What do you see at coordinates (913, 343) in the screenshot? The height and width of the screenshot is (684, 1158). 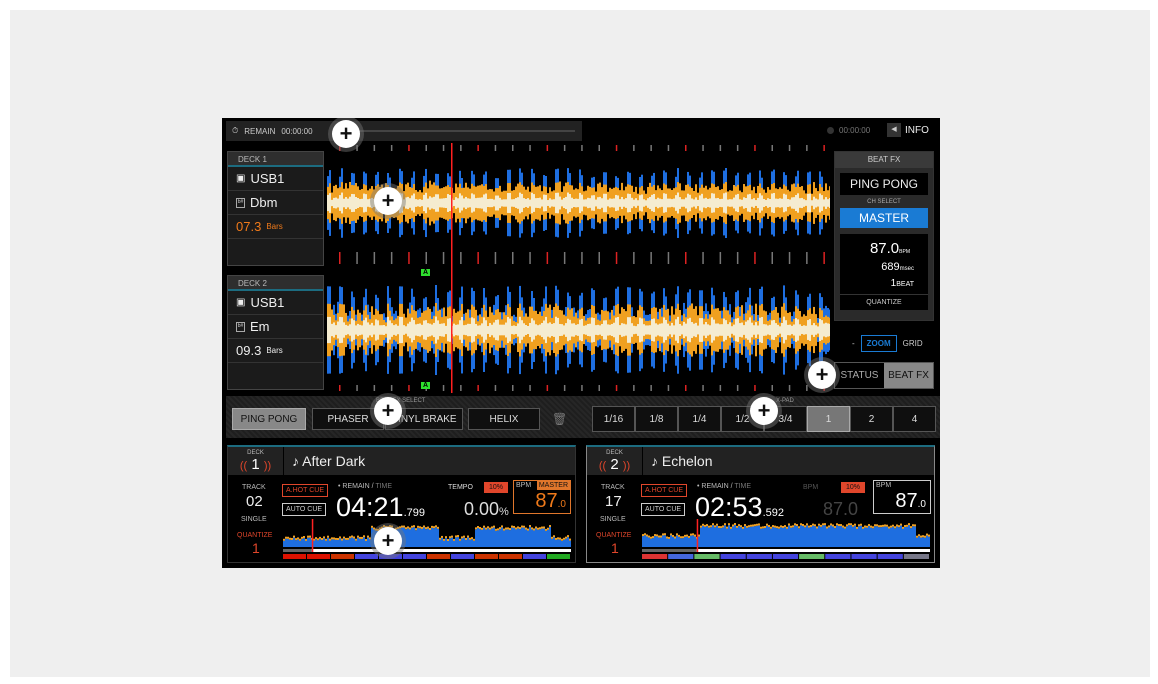 I see `grid-button: GRID` at bounding box center [913, 343].